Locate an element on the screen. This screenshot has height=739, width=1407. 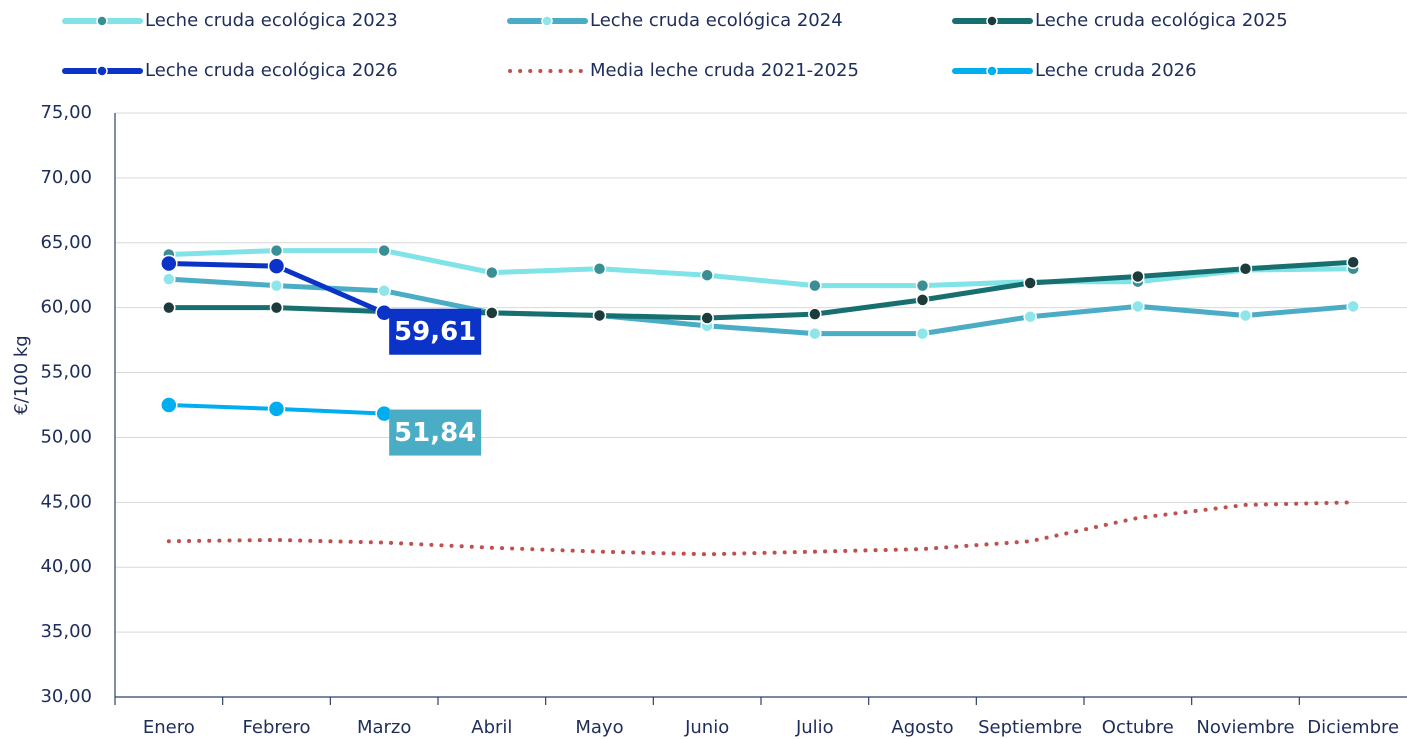
legend-label: Leche cruda ecológica 2024 is located at coordinates (716, 20).